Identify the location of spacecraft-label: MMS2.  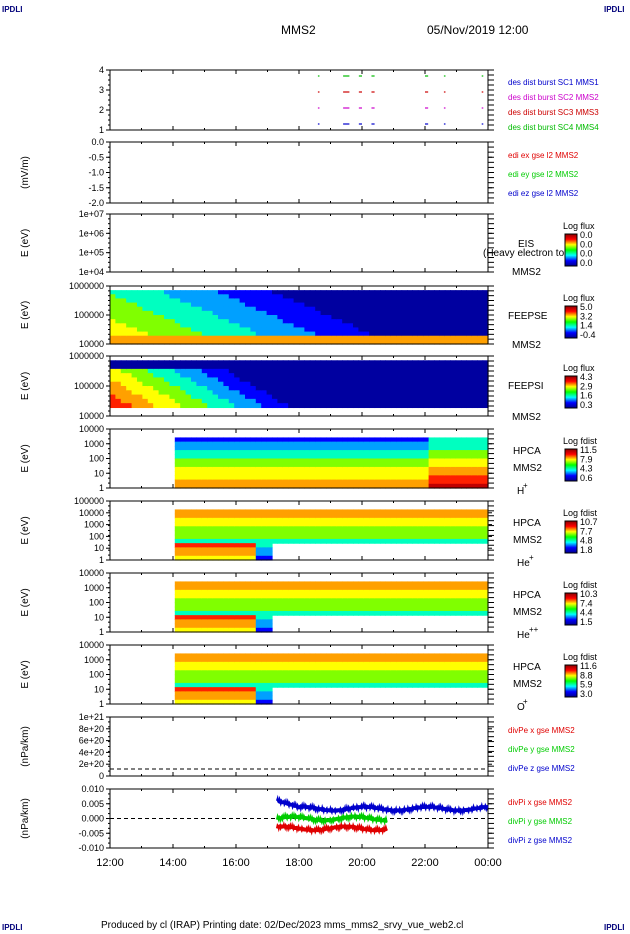
(527, 684).